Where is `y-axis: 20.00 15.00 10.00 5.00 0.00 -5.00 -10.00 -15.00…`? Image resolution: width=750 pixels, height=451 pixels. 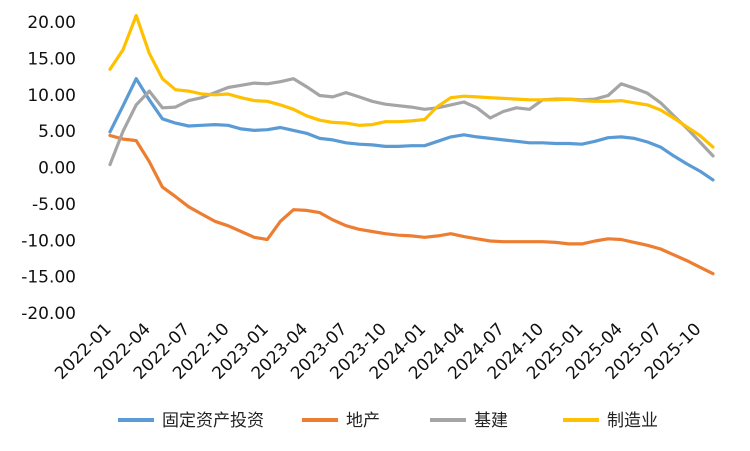 y-axis: 20.00 15.00 10.00 5.00 0.00 -5.00 -10.00 -15.00… is located at coordinates (48, 168).